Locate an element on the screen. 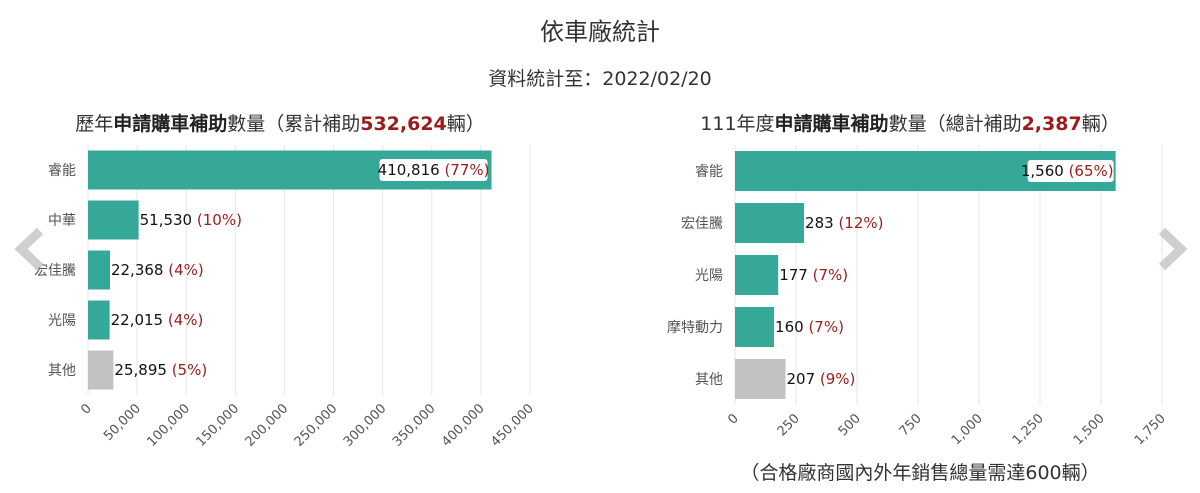 This screenshot has height=493, width=1200. chevron-right-icon is located at coordinates (1172, 249).